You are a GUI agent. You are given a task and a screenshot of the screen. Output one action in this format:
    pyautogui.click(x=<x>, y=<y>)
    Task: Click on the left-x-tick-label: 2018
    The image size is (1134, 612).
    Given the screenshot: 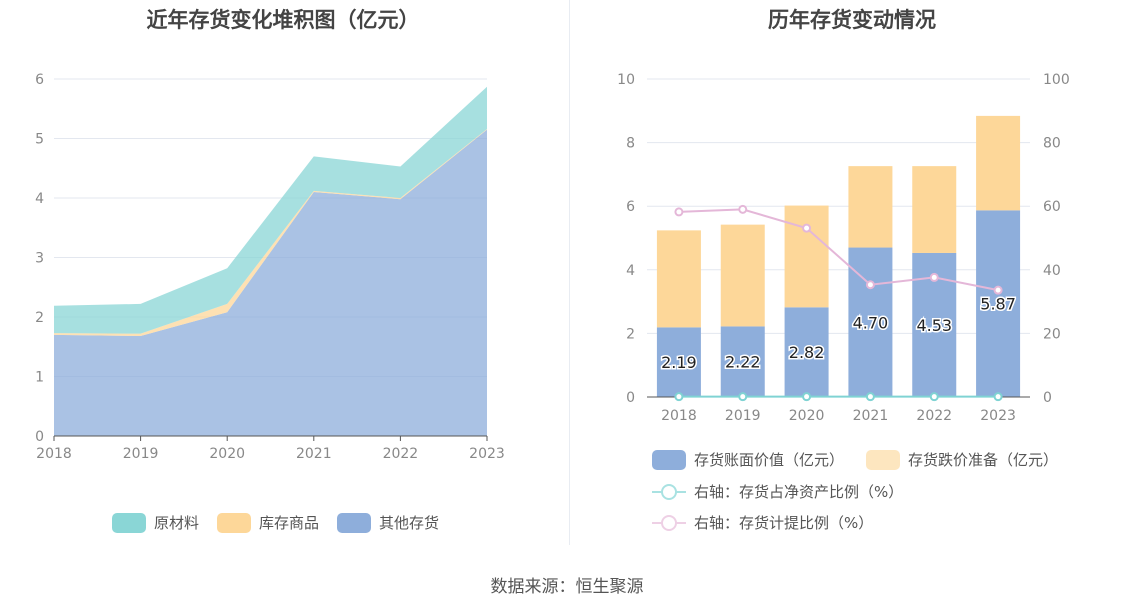 What is the action you would take?
    pyautogui.click(x=54, y=454)
    